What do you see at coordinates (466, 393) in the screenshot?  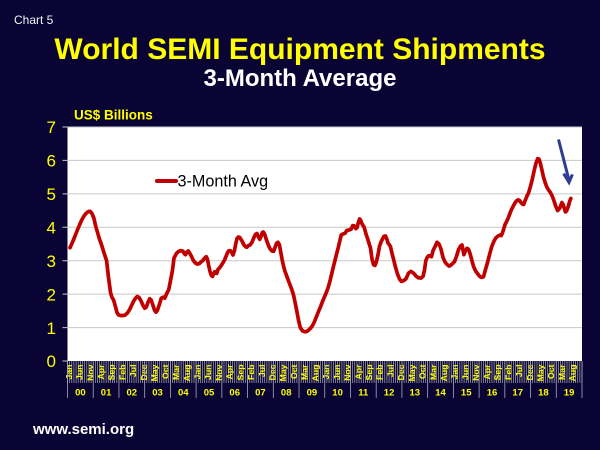 I see `svg-text: 15` at bounding box center [466, 393].